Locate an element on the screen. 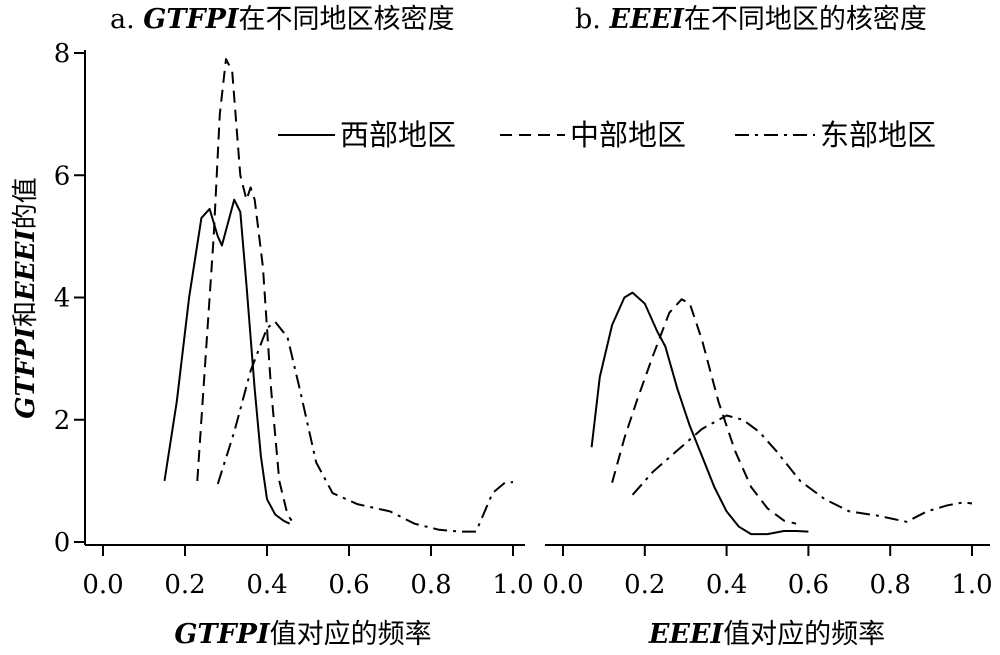  y-axis-label-var1: GTFPI is located at coordinates (26, 372).